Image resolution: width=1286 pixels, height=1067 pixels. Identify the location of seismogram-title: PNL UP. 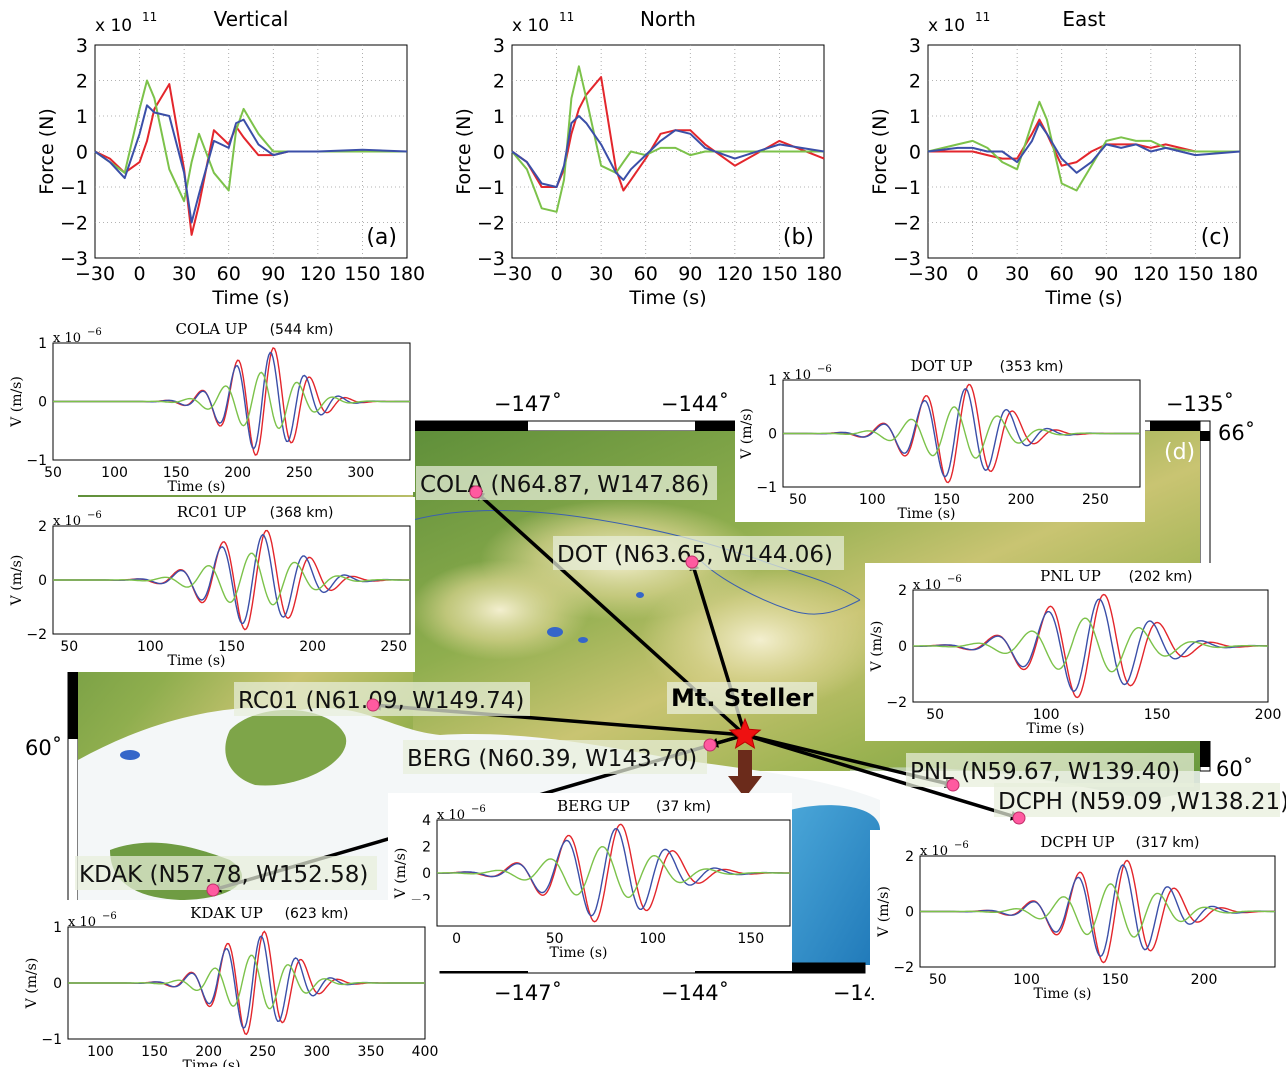
(1070, 576).